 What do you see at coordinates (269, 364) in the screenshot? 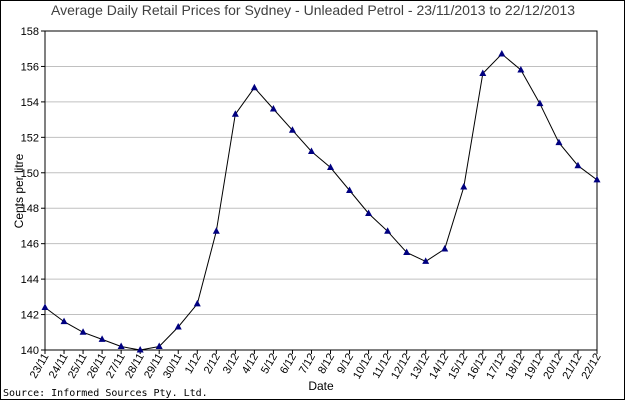
I see `x-tick-label: 5/12` at bounding box center [269, 364].